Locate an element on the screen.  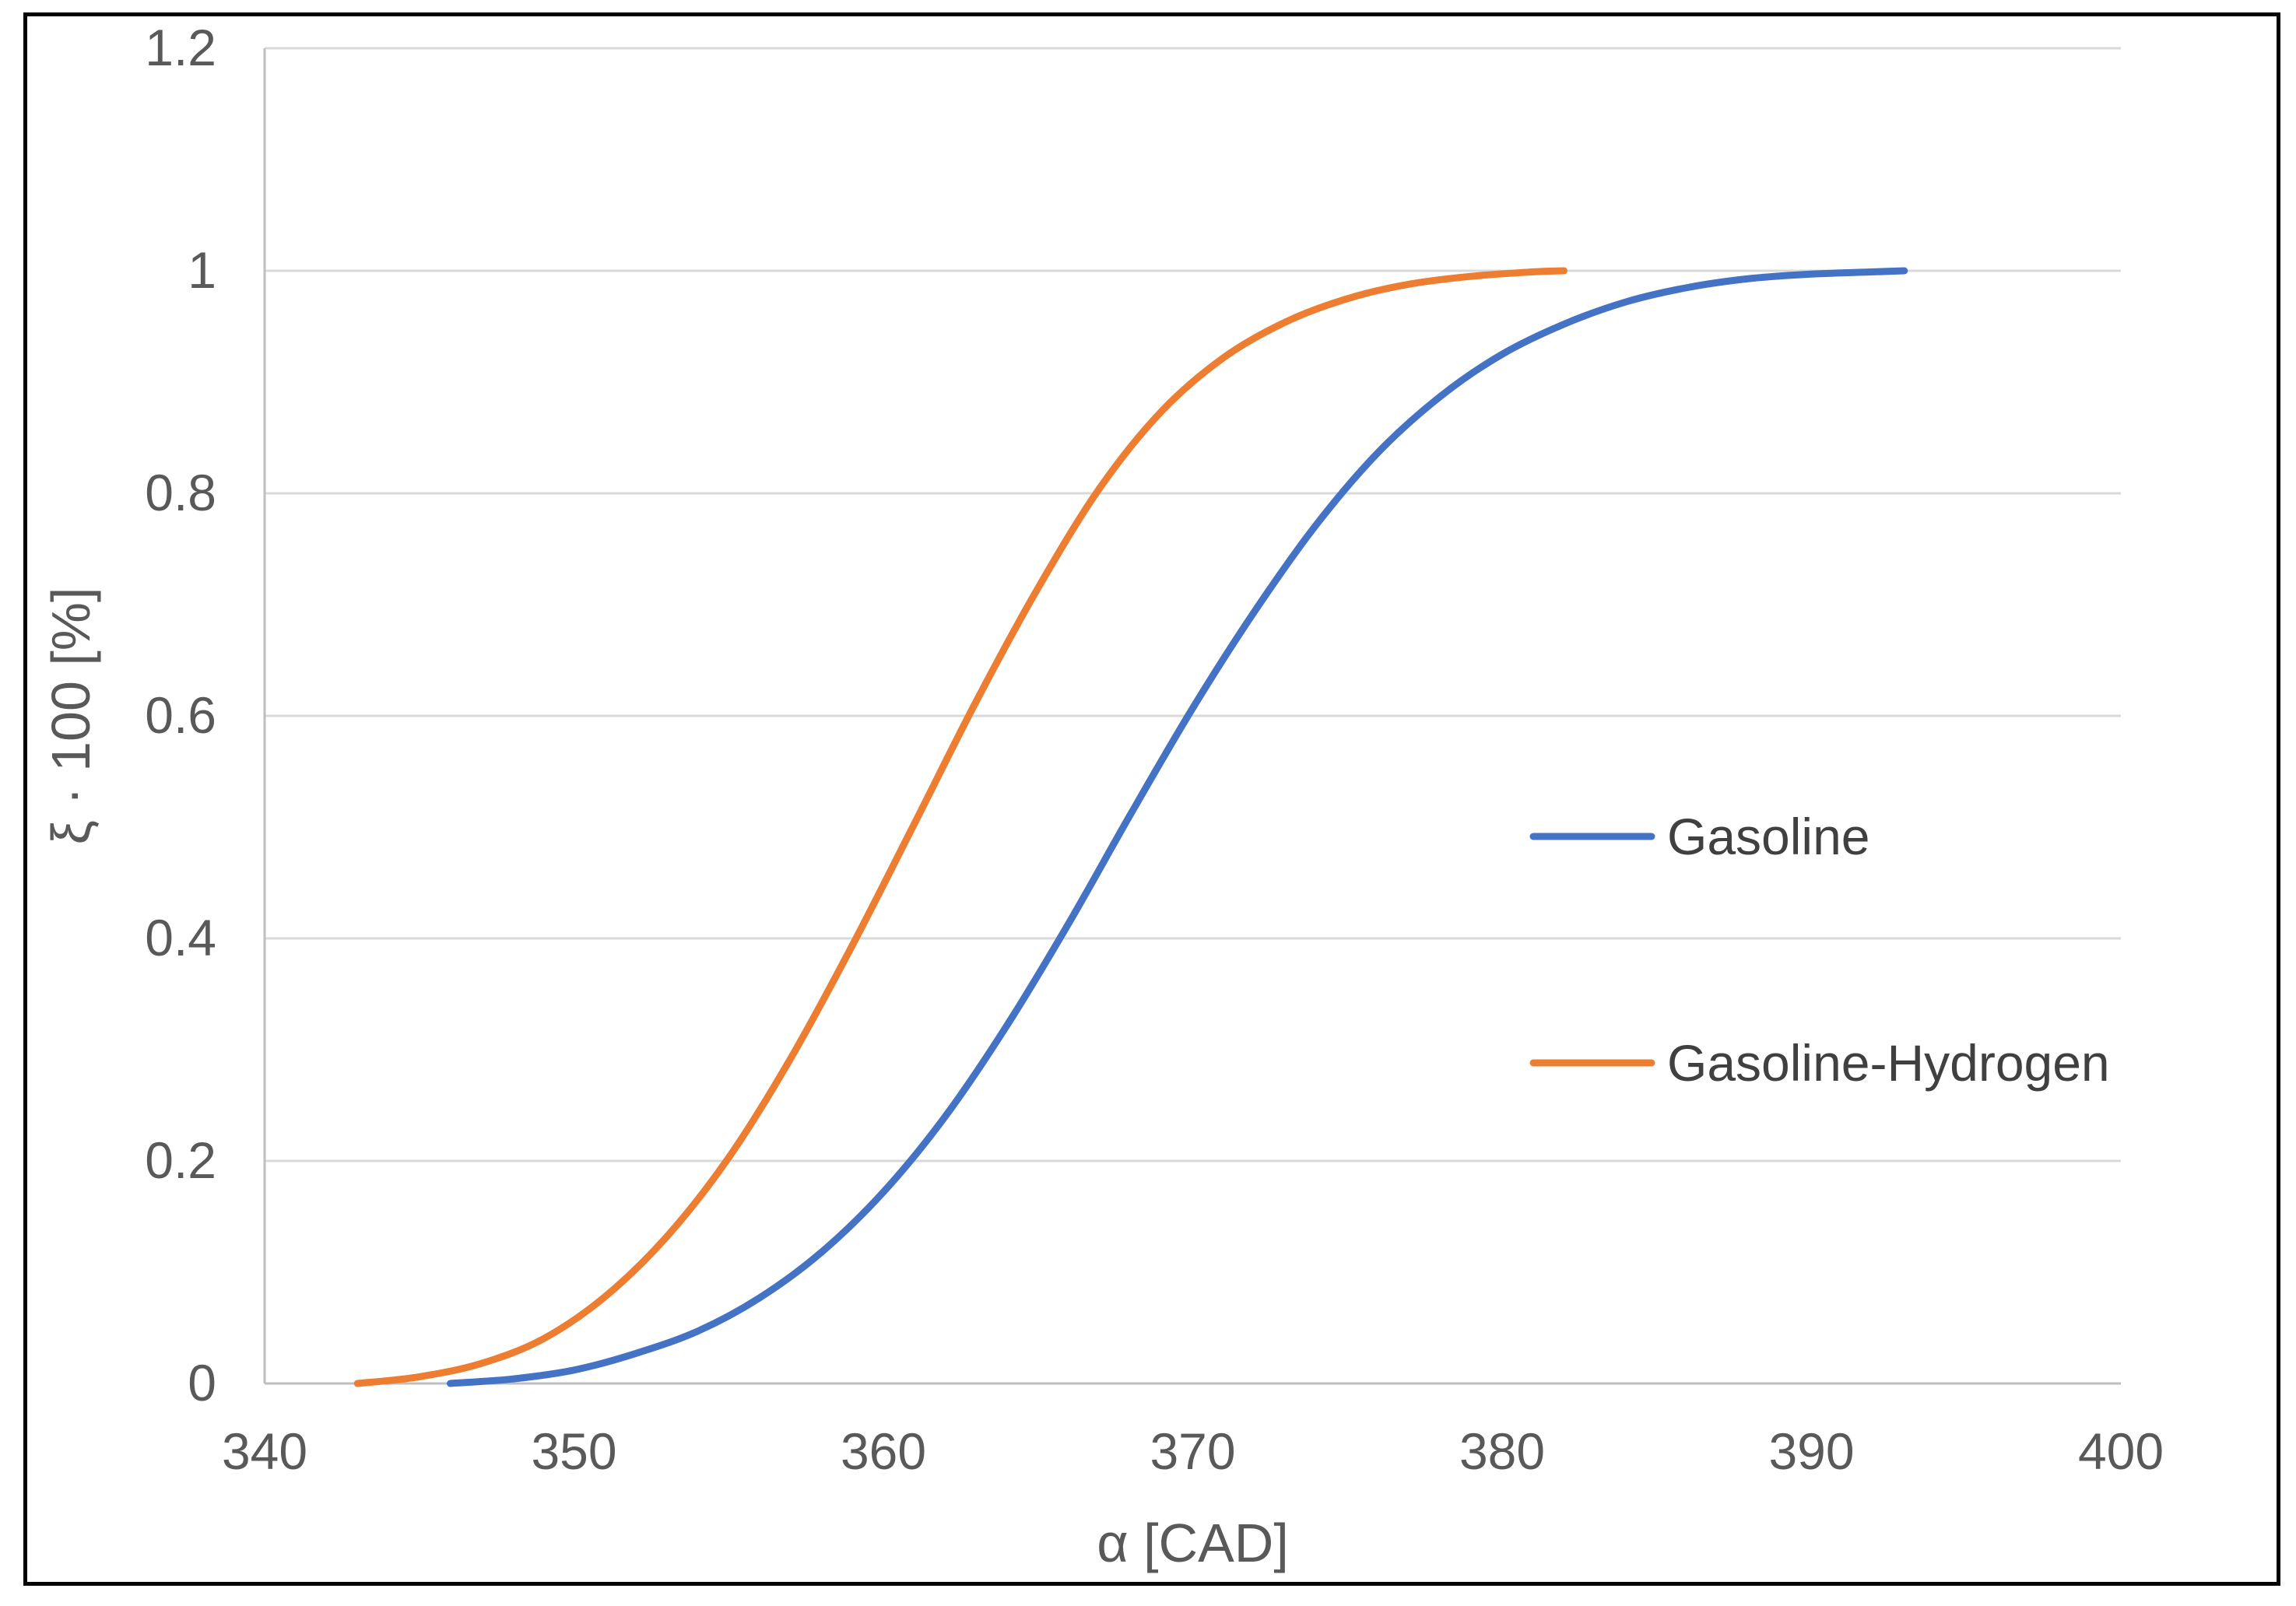
y-tick-label: 0.8 is located at coordinates (180, 493).